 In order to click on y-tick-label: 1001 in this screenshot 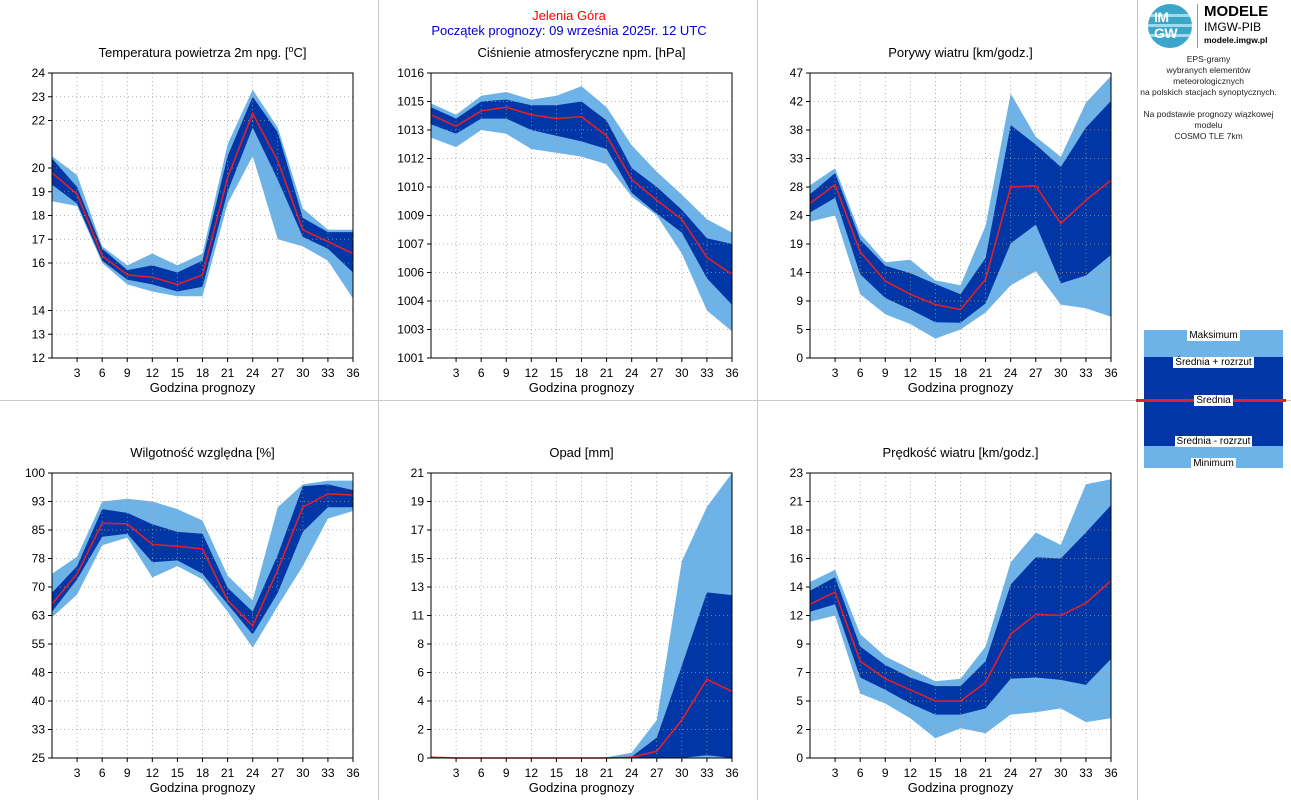, I will do `click(410, 358)`.